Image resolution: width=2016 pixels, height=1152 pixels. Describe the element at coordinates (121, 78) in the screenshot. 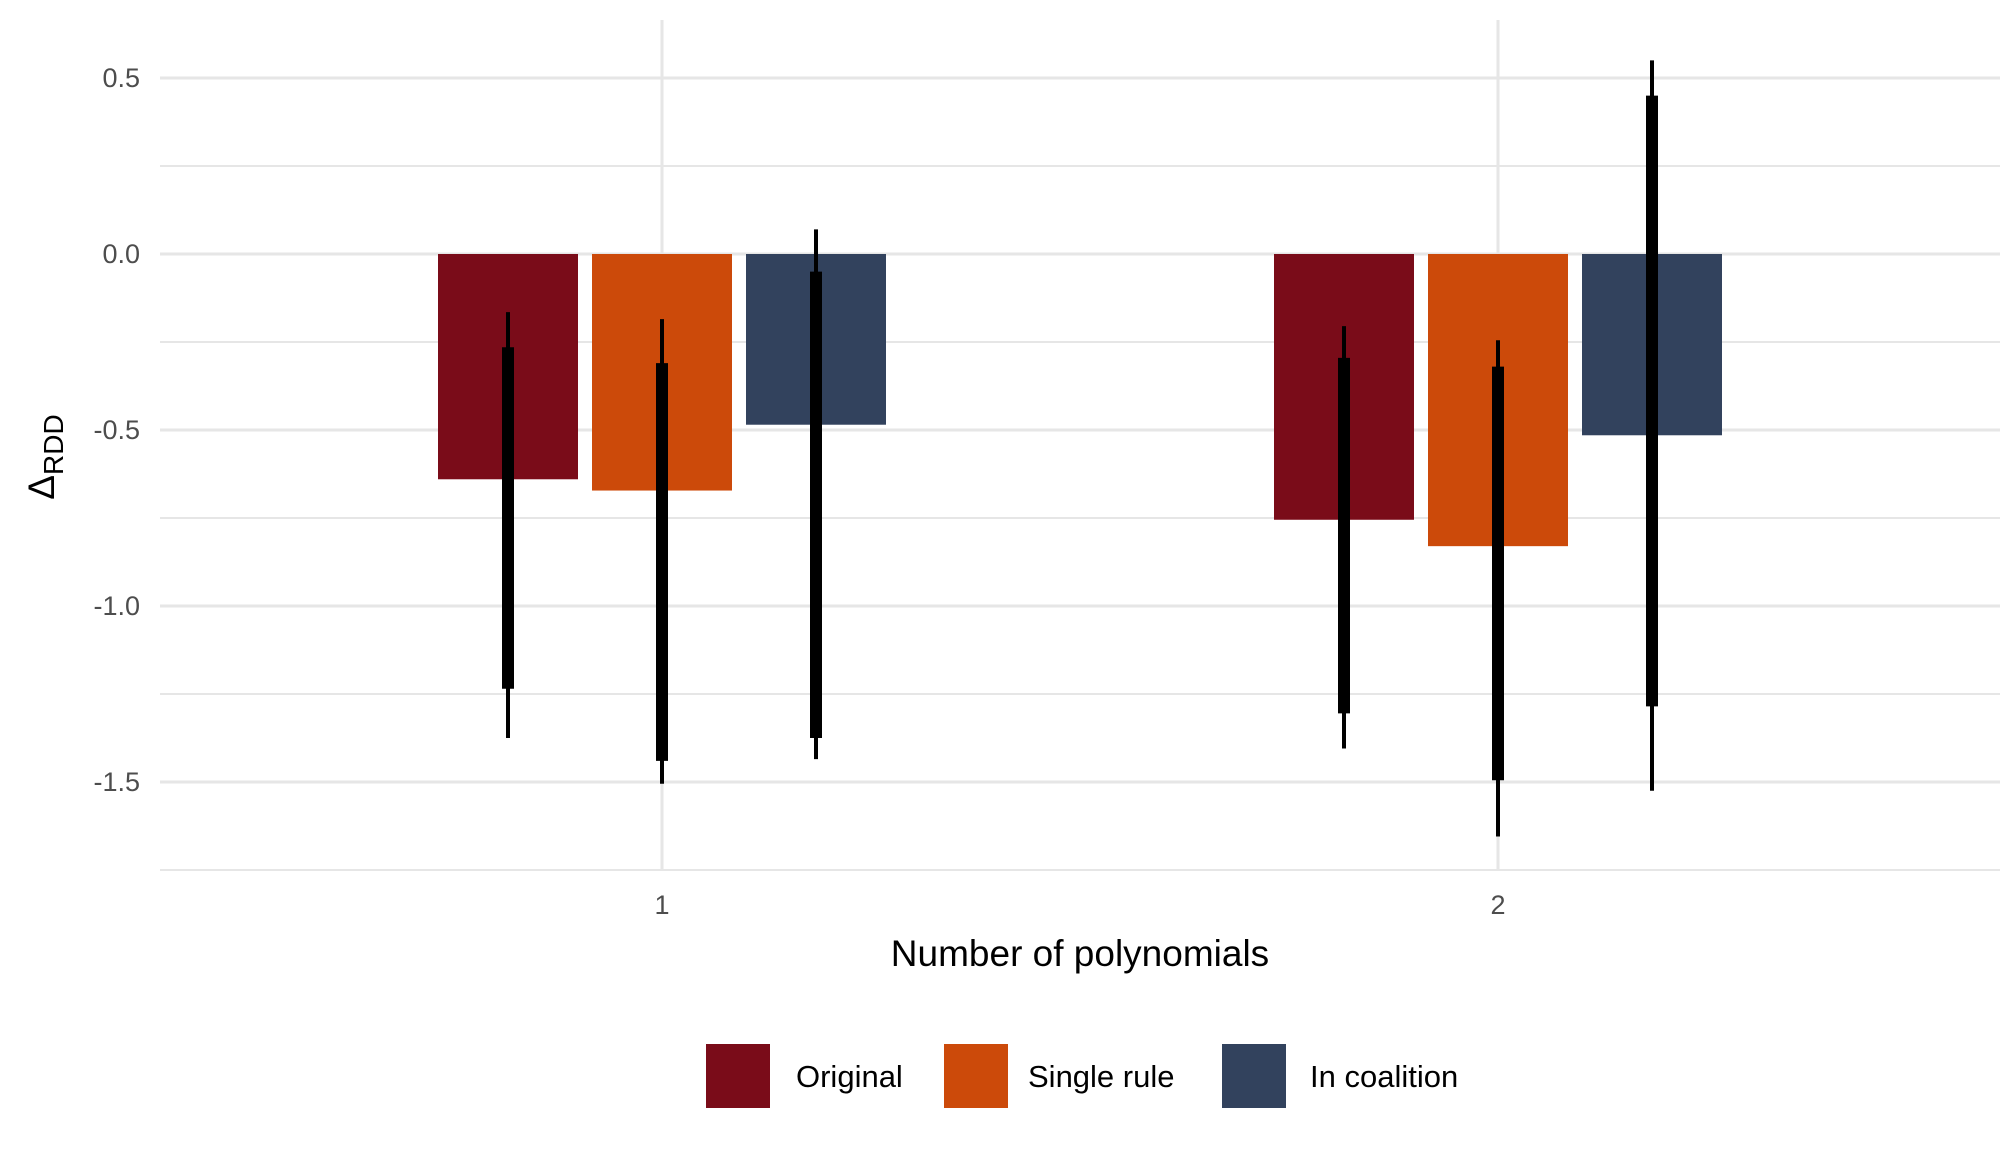

I see `y-tick-label: 0.5` at that location.